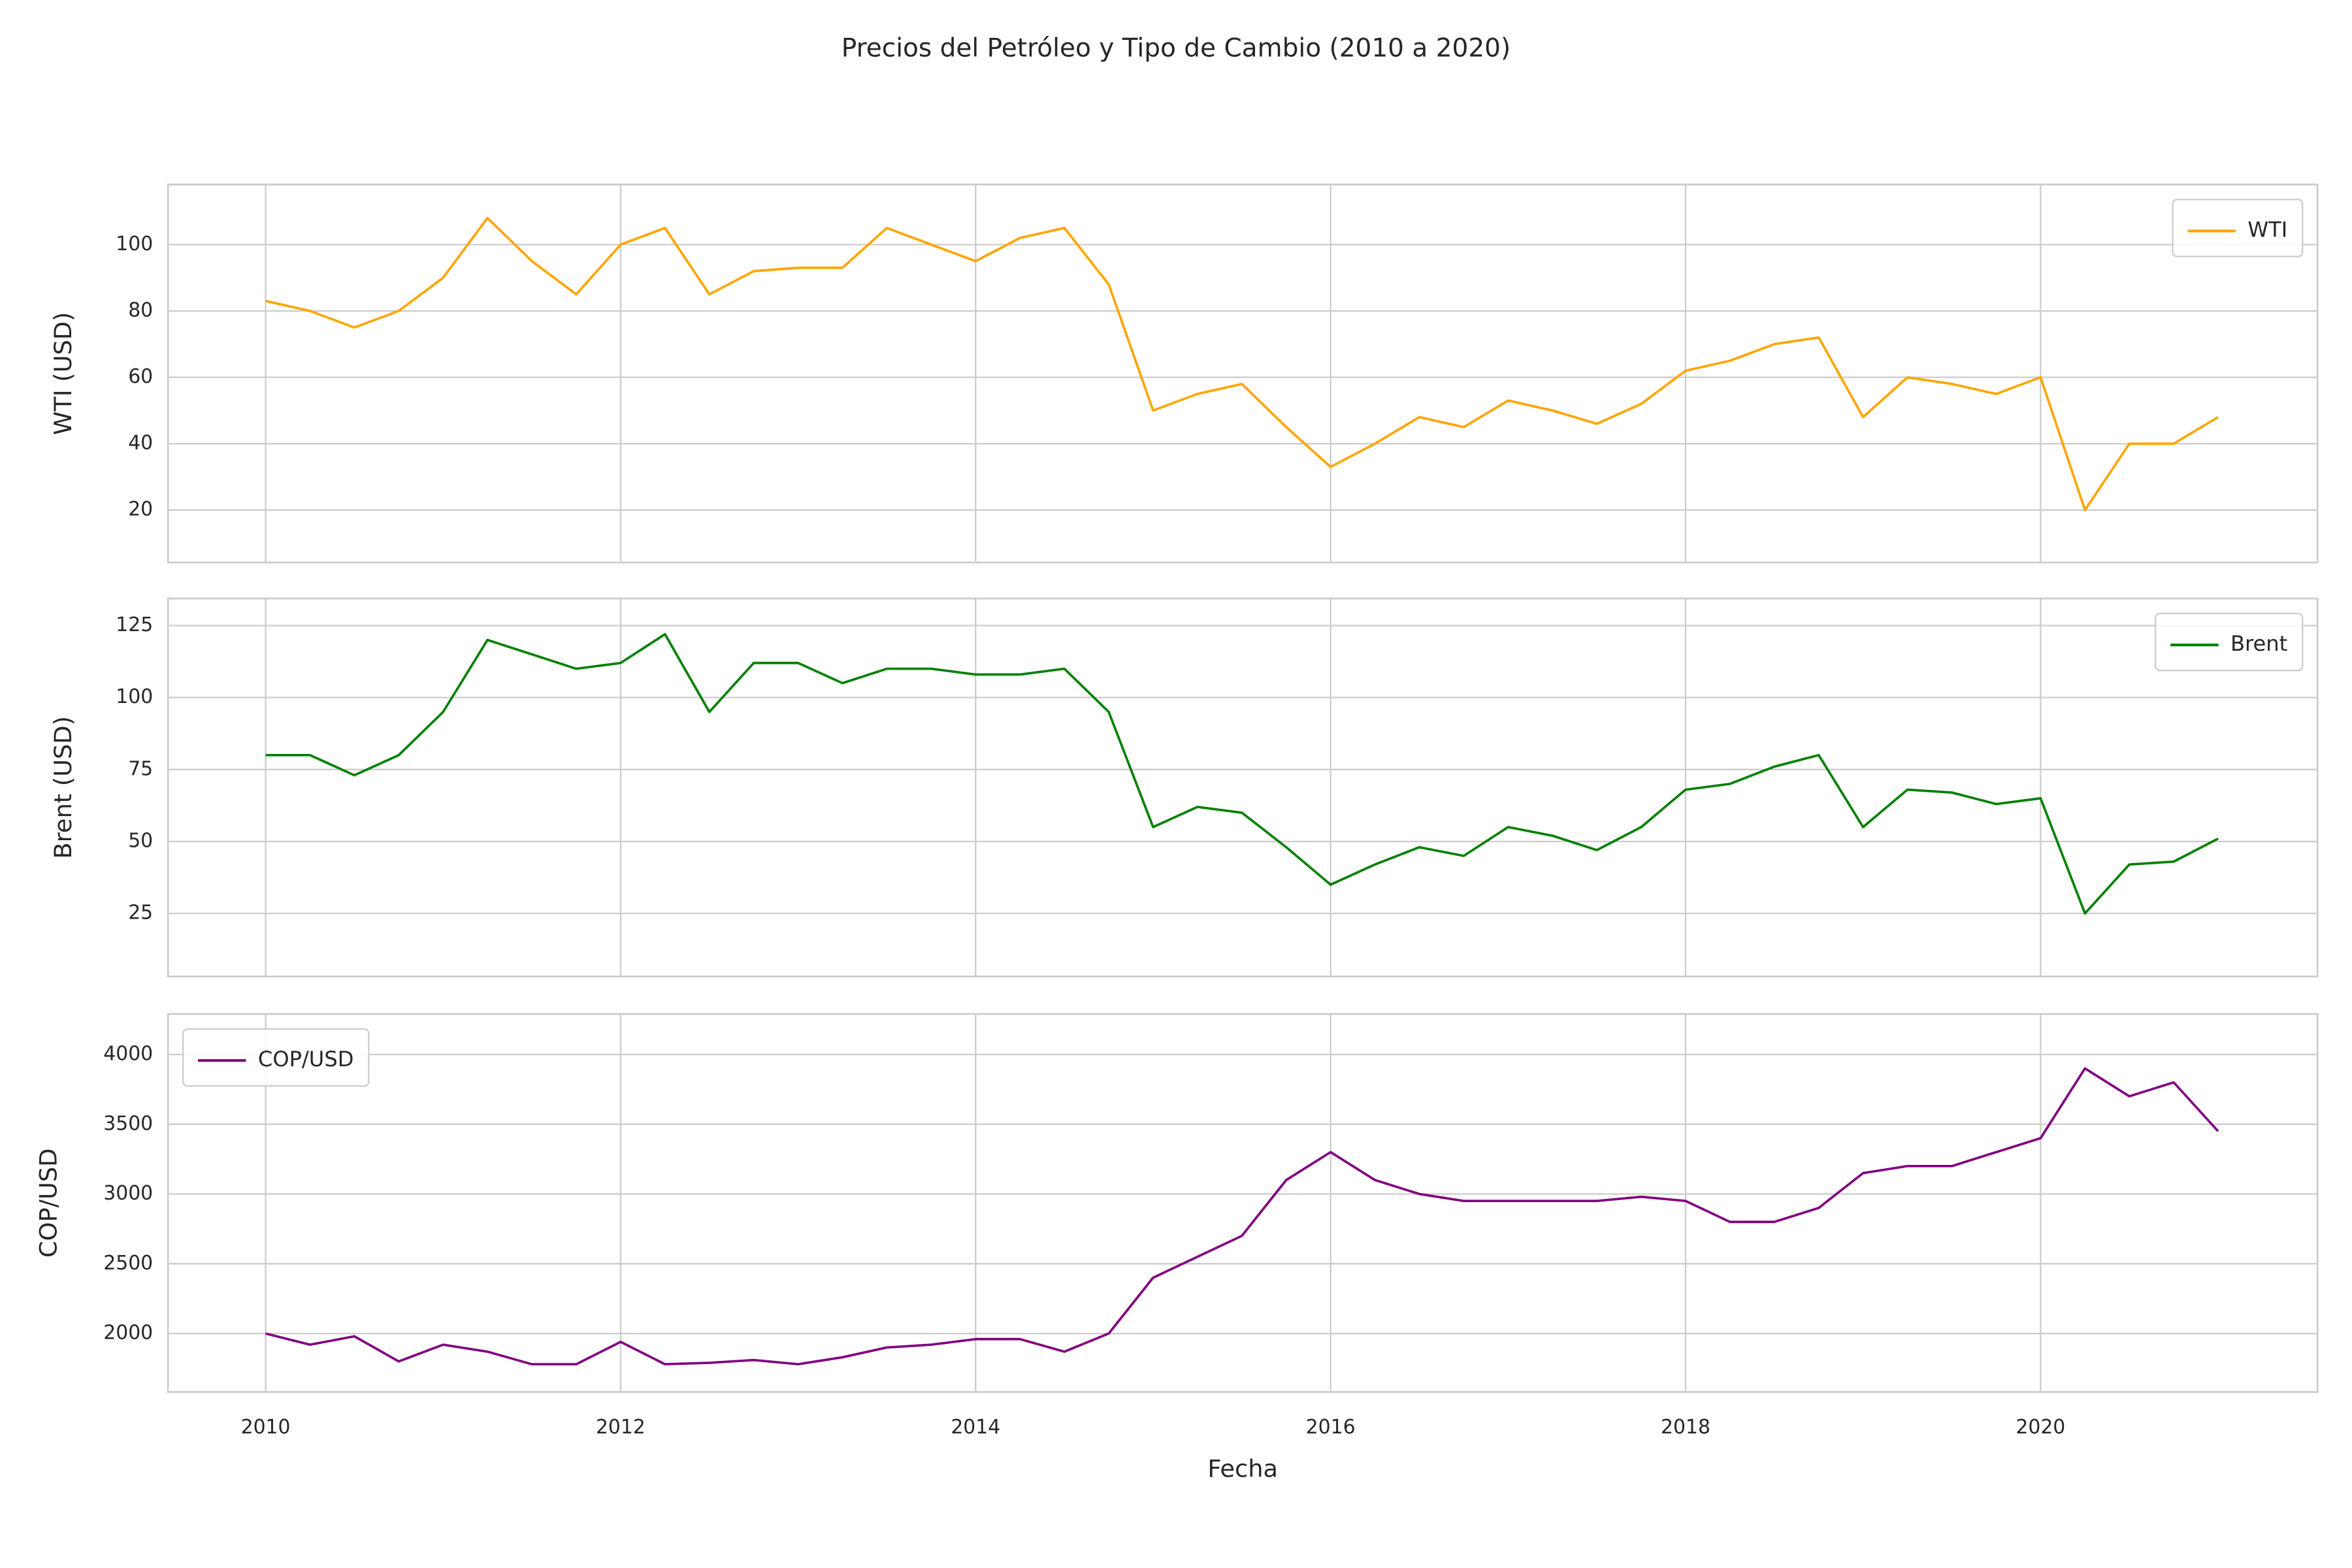 This screenshot has height=1568, width=2352. Describe the element at coordinates (1242, 1468) in the screenshot. I see `x-axis-label: Fecha` at that location.